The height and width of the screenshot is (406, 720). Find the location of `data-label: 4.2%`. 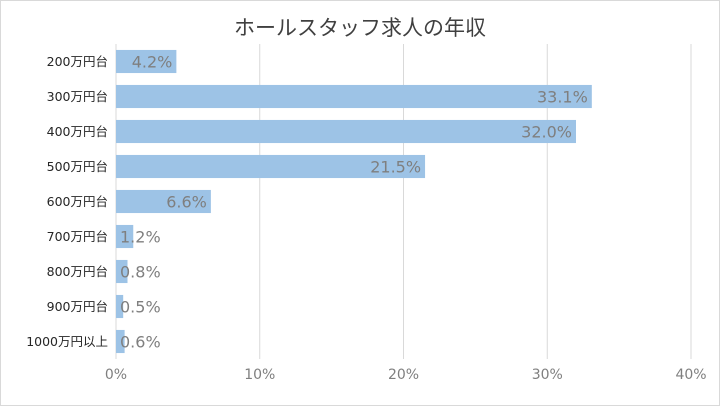

data-label: 4.2% is located at coordinates (152, 62).